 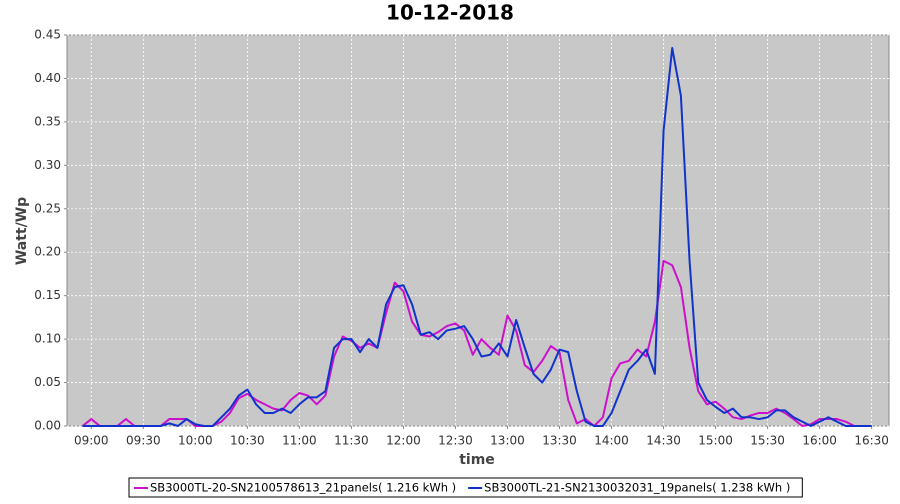 I want to click on x-tick-label: 15:00, so click(x=715, y=441).